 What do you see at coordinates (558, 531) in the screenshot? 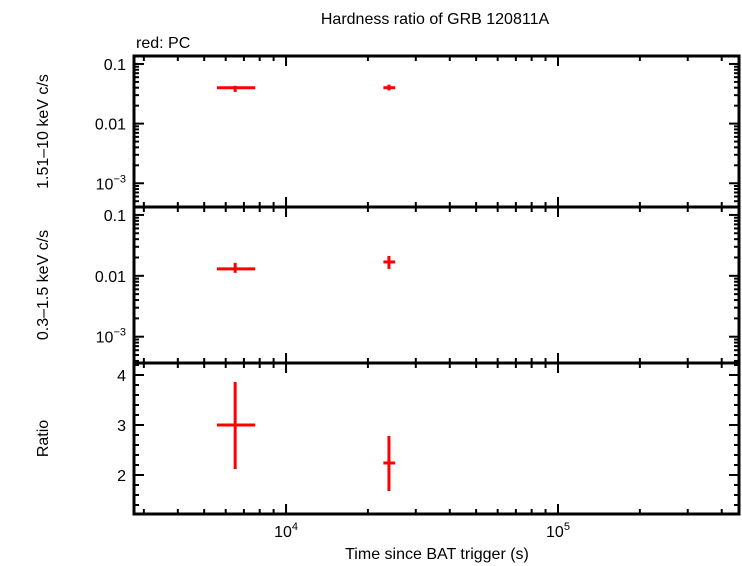
I see `x-tick-label: 10⁵` at bounding box center [558, 531].